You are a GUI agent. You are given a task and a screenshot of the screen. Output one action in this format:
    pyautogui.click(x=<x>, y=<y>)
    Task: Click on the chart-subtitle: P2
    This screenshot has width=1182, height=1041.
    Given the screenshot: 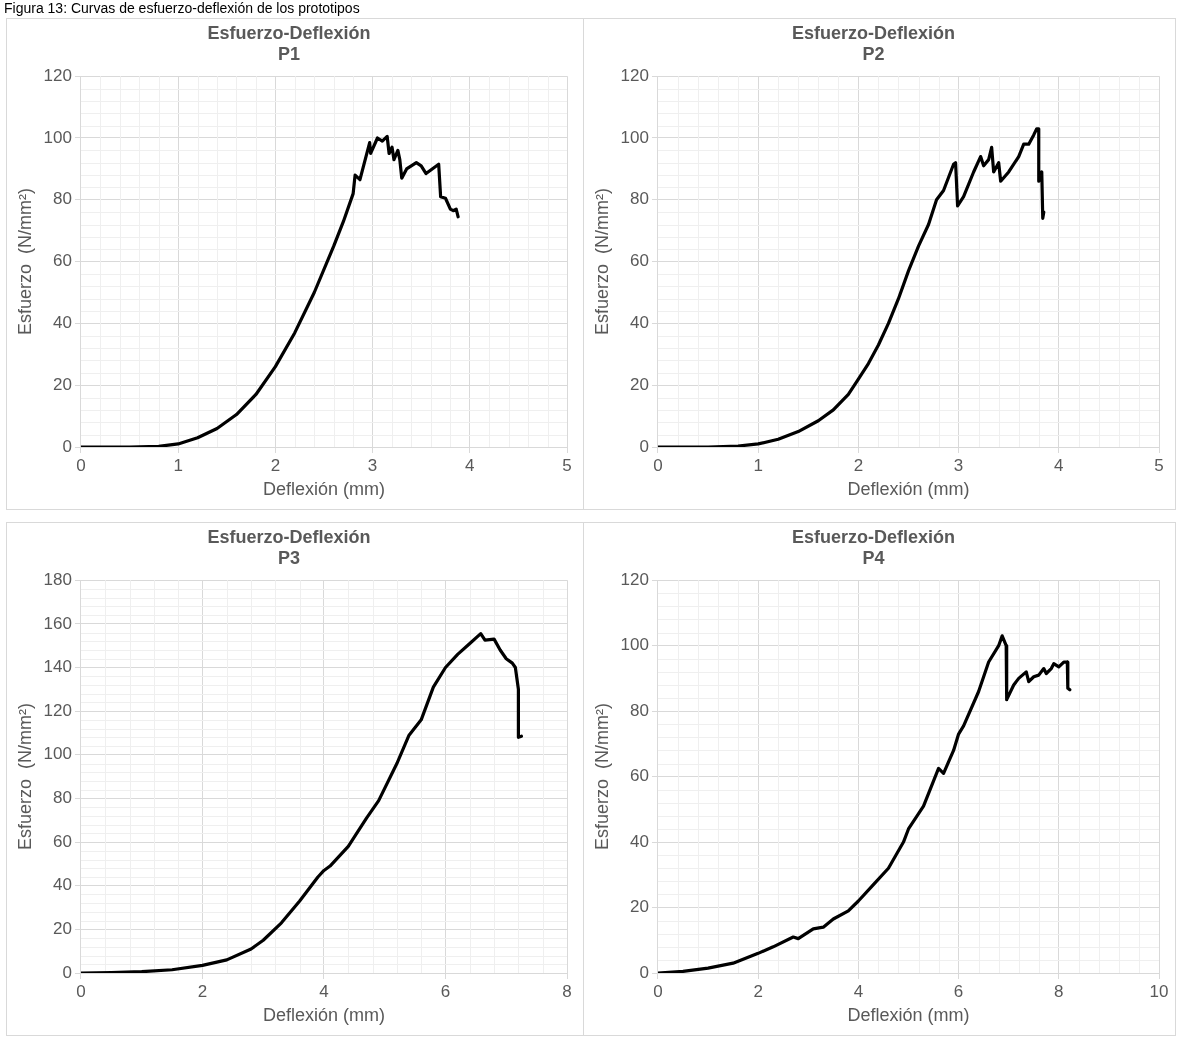 What is the action you would take?
    pyautogui.click(x=873, y=54)
    